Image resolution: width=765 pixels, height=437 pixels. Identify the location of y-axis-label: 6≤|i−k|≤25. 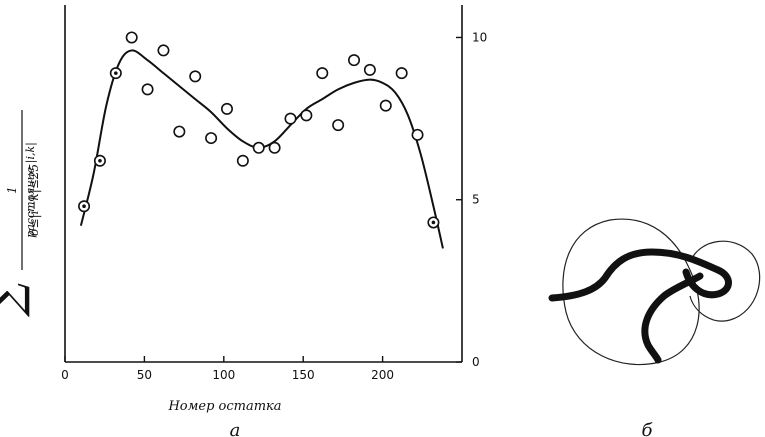
(34, 200).